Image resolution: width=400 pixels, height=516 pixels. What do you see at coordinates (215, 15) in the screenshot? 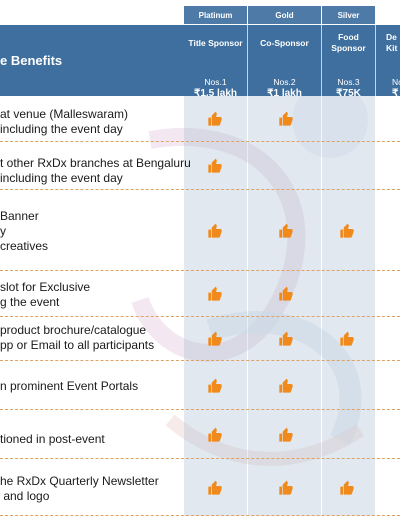
I see `tier-platinum: Platinum` at bounding box center [215, 15].